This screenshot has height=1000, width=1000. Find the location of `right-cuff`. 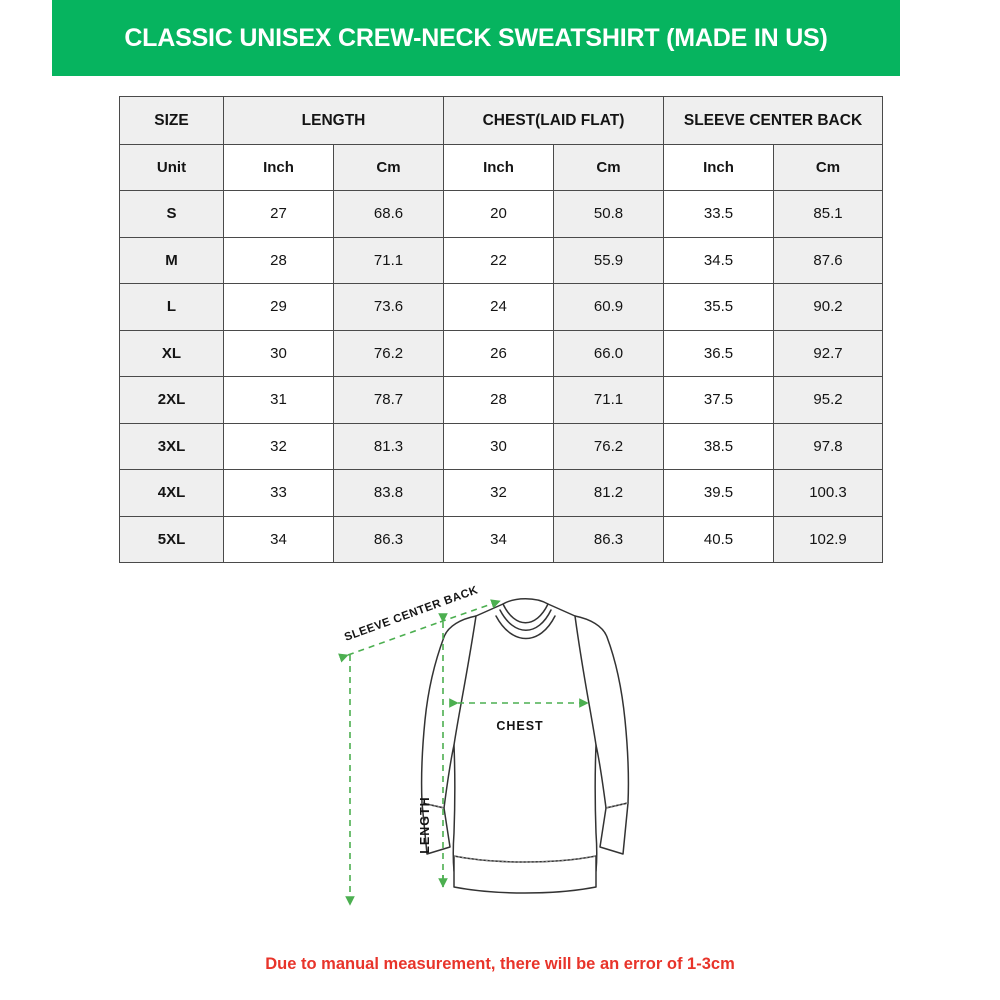

right-cuff is located at coordinates (614, 828).